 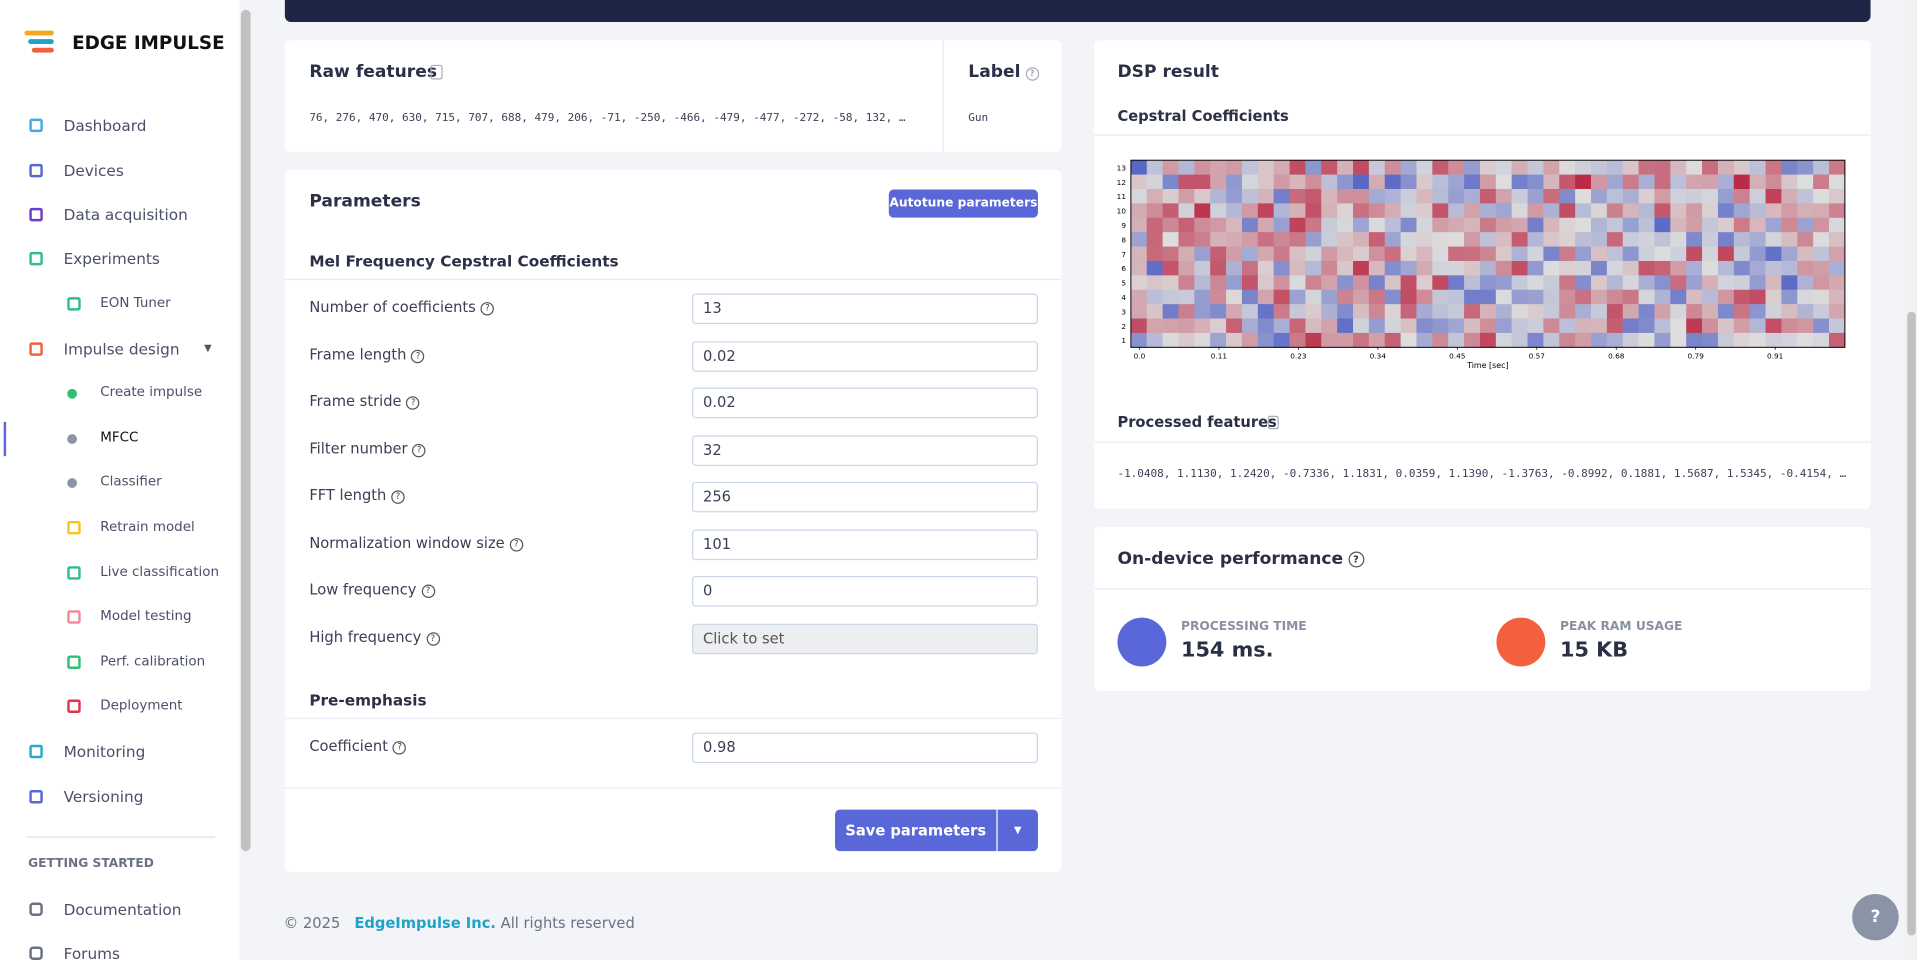 What do you see at coordinates (105, 125) in the screenshot?
I see `nav-item: Dashboard` at bounding box center [105, 125].